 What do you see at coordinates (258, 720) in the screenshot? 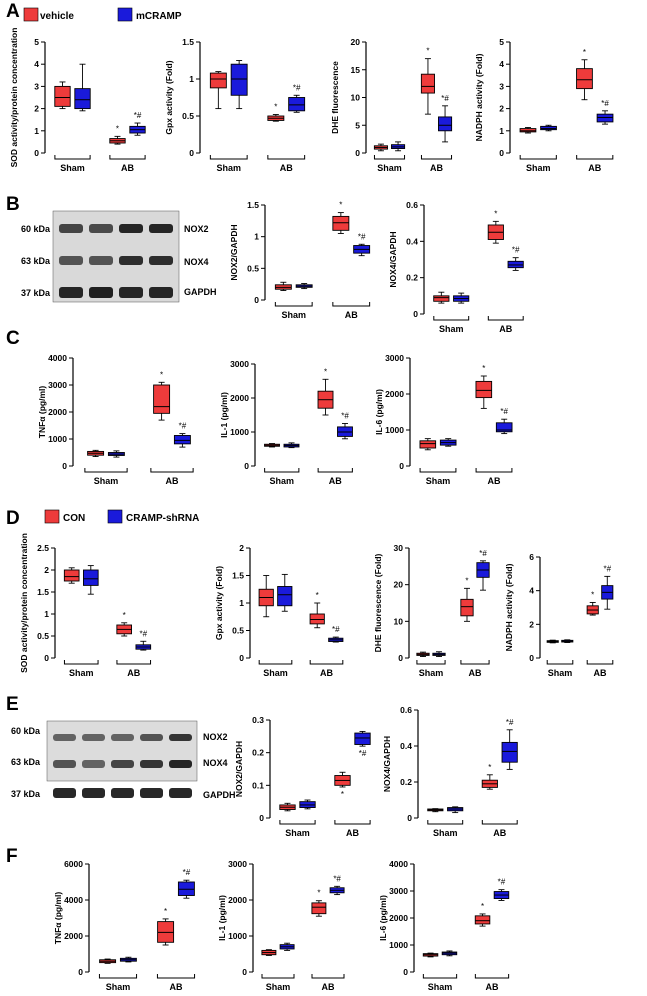
I see `y-tick-label: 0.3` at bounding box center [258, 720].